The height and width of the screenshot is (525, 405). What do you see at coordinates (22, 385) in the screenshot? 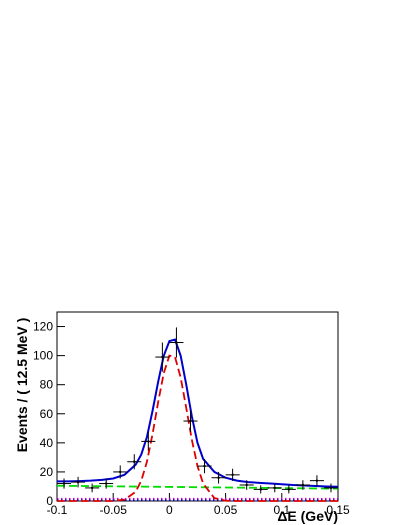
I see `y-axis-label: Events / ( 12.5 MeV )` at bounding box center [22, 385].